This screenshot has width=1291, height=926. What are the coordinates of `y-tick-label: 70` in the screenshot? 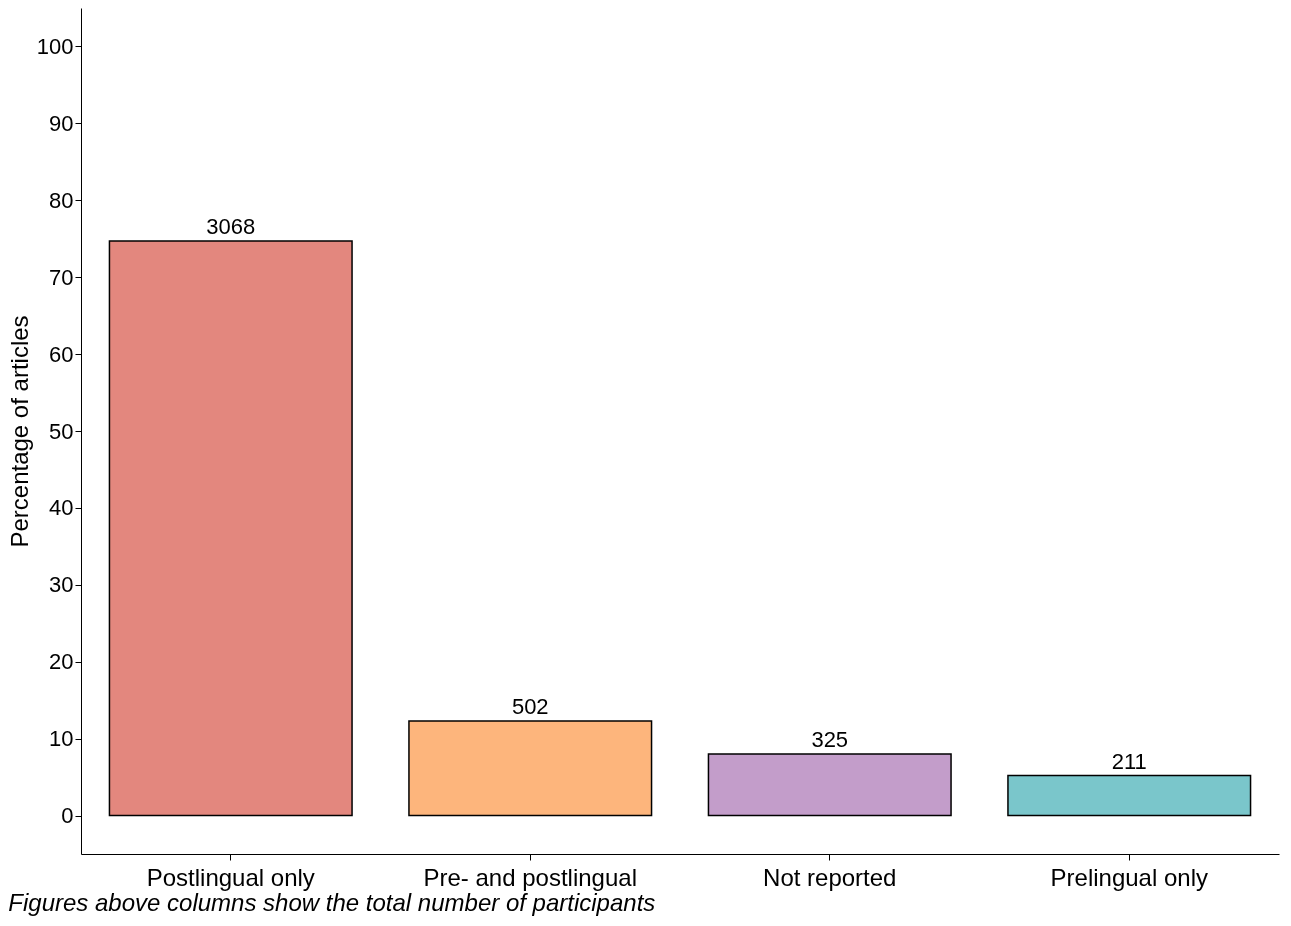 It's located at (61, 277).